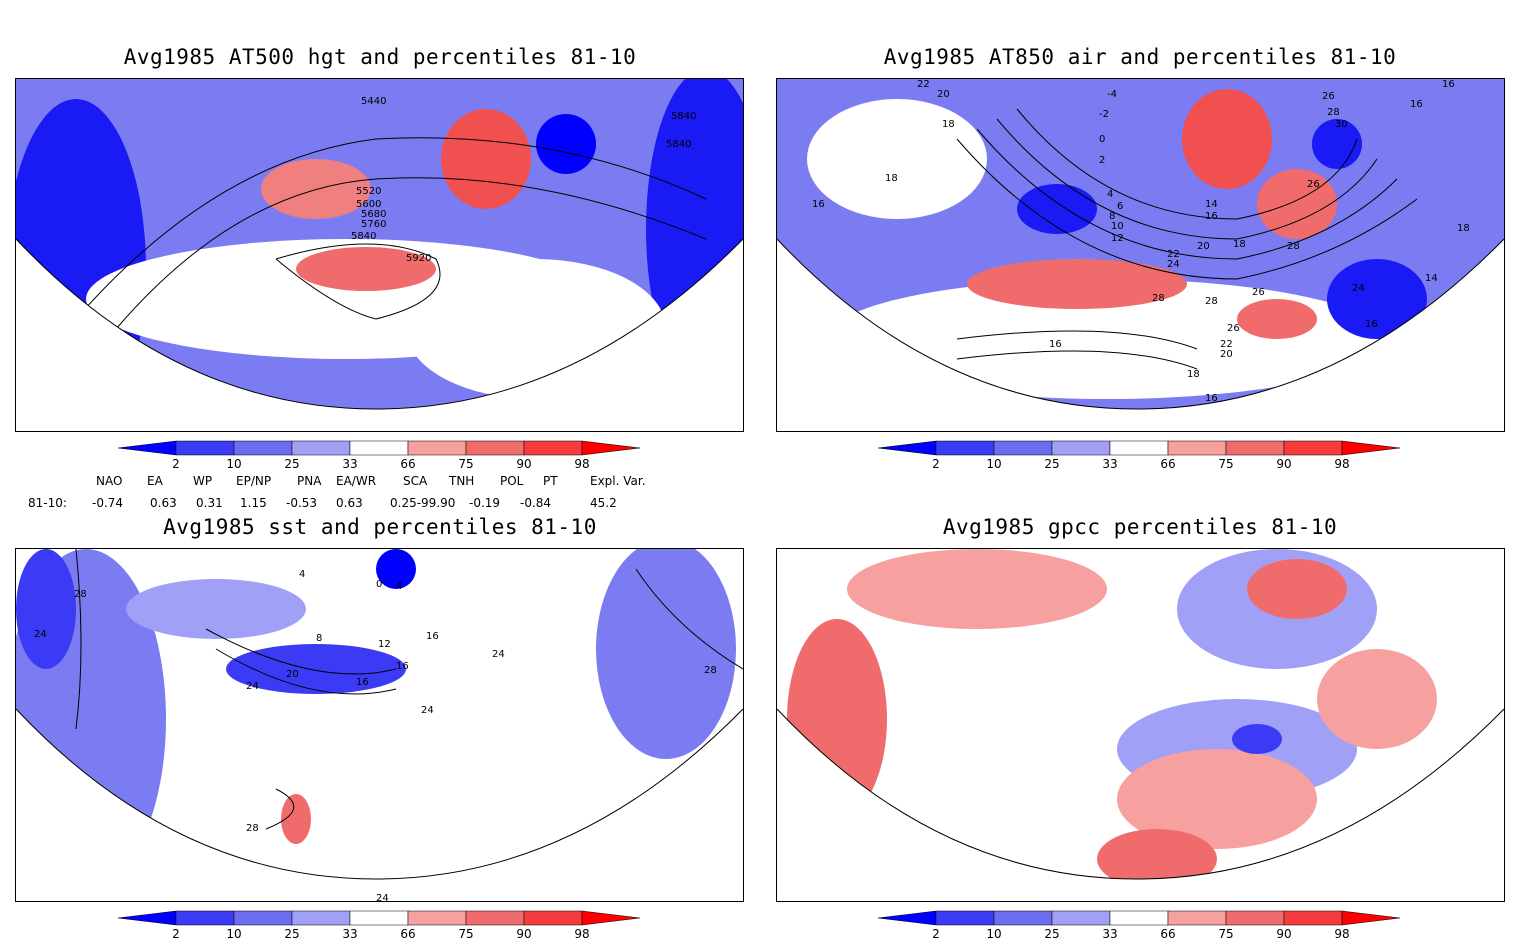 This screenshot has width=1520, height=945. I want to click on index-header: TNH, so click(462, 481).